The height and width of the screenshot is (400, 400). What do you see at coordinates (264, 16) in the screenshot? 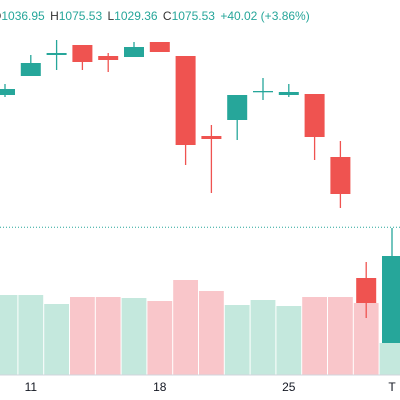
I see `change: +40.02 (+3.86%)` at bounding box center [264, 16].